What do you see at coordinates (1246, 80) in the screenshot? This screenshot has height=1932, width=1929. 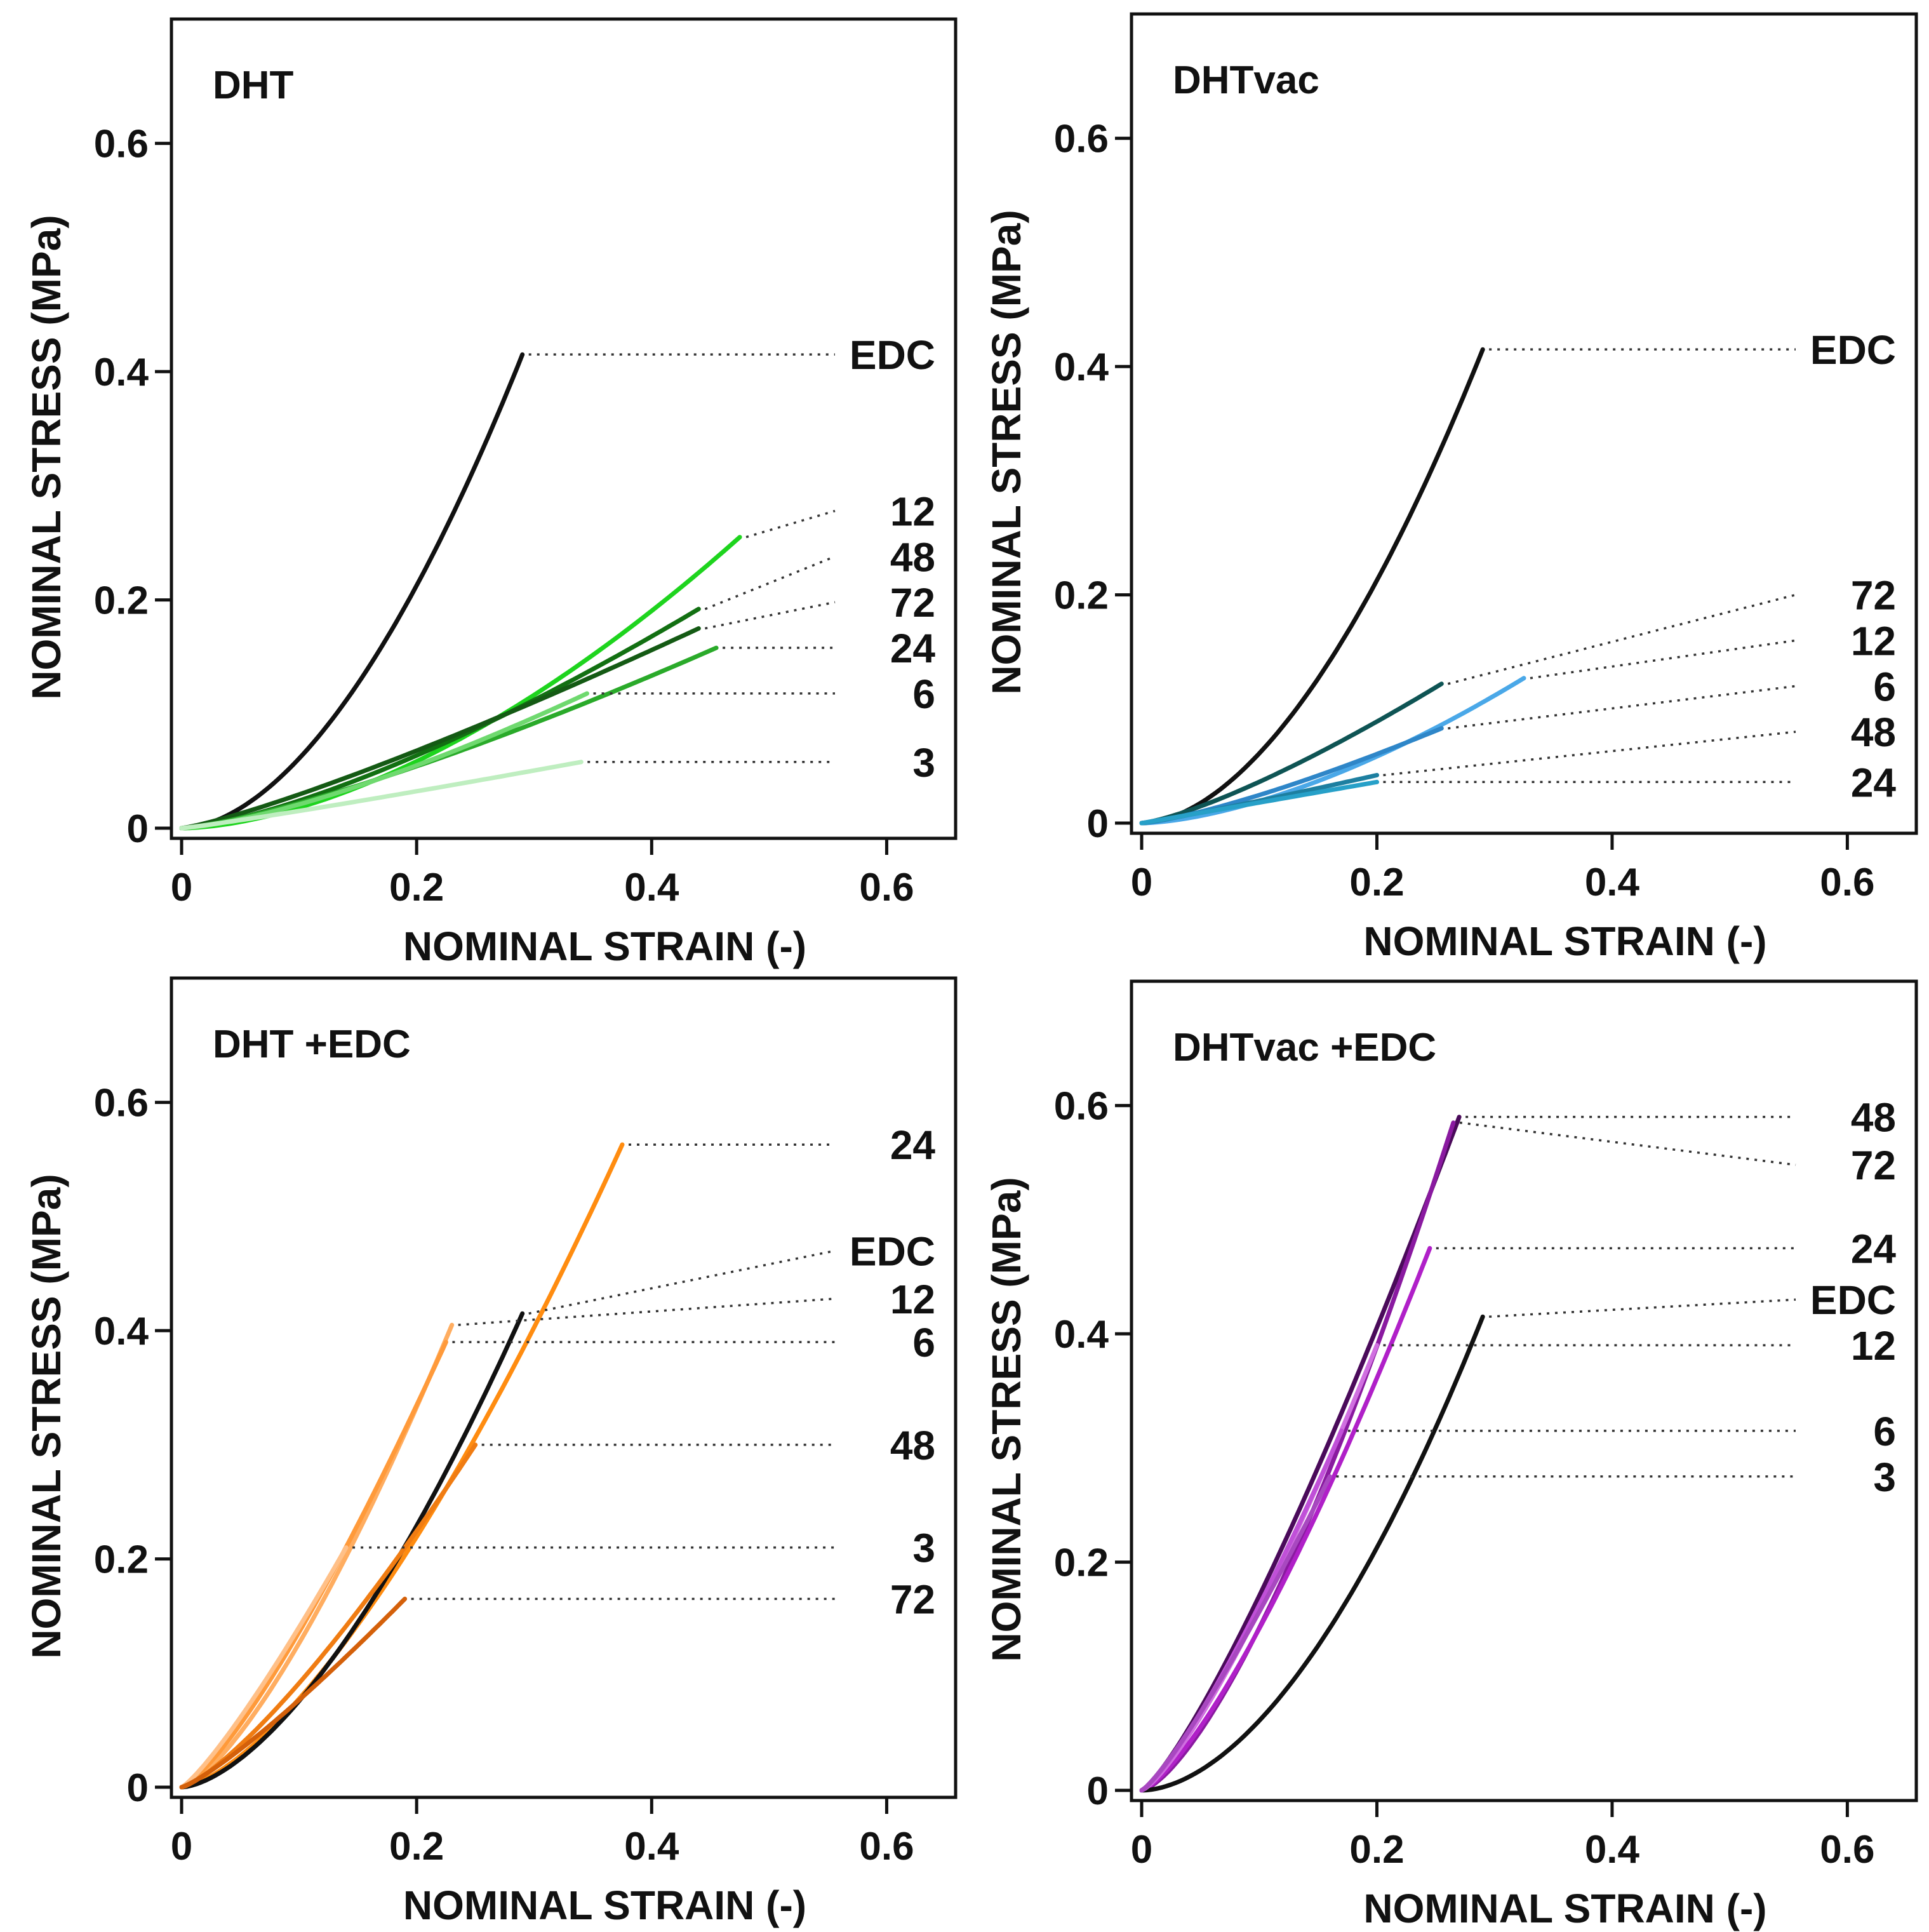 I see `panel-title: DHTvac` at bounding box center [1246, 80].